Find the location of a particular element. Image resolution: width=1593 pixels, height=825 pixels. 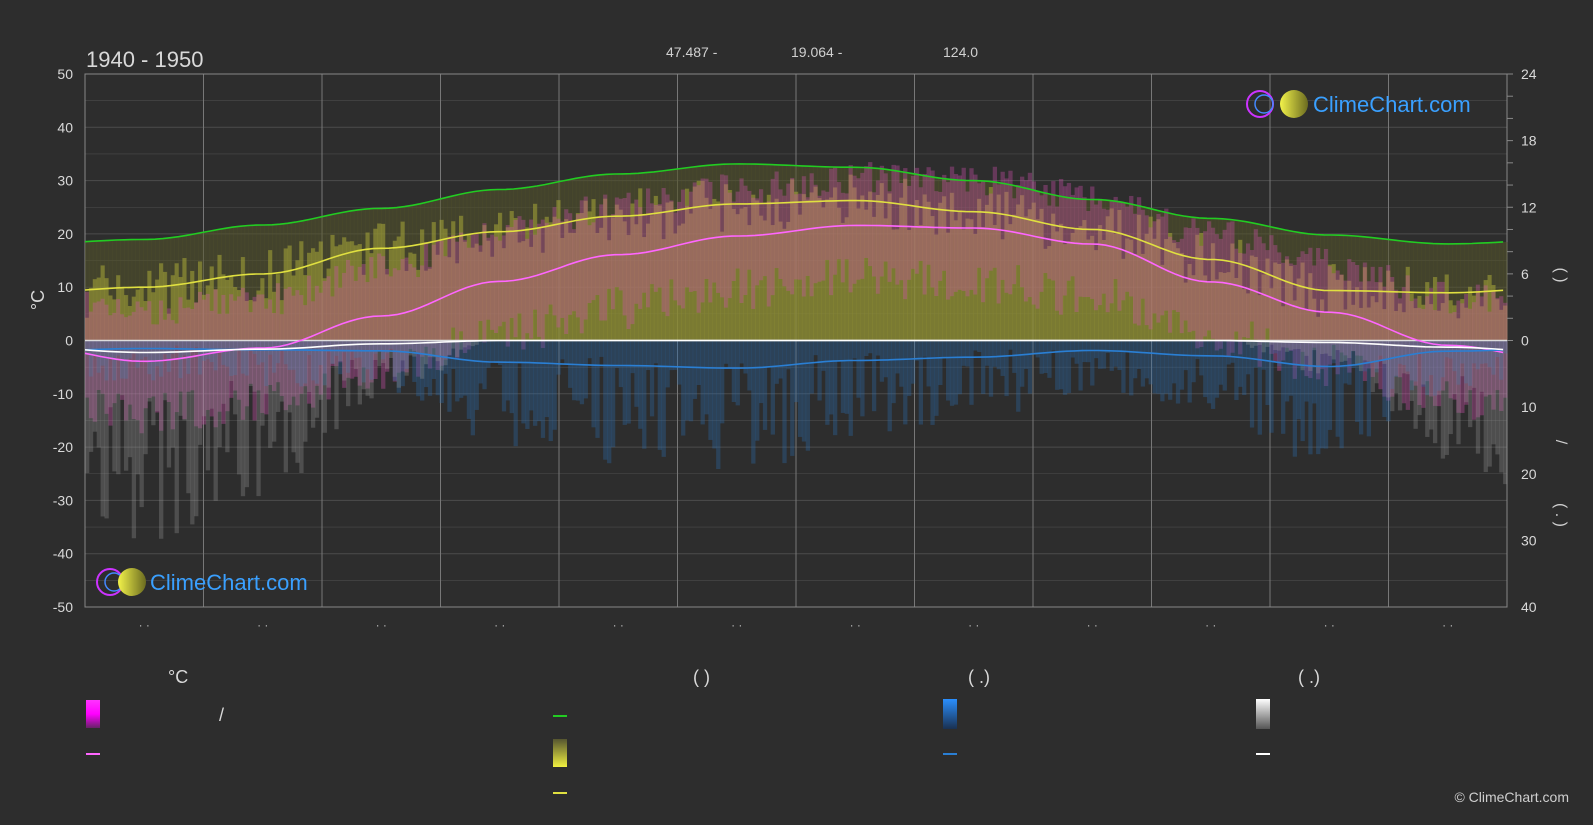

month-tick-label: · · is located at coordinates (1092, 625).